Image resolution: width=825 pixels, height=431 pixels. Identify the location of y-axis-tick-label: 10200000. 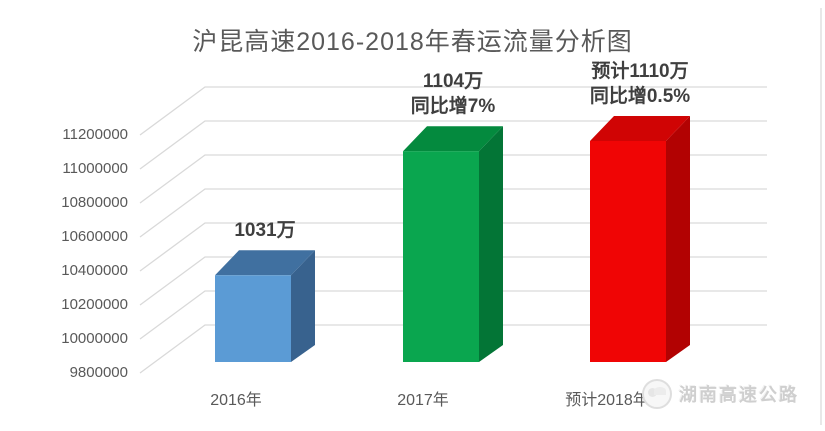
(94, 304).